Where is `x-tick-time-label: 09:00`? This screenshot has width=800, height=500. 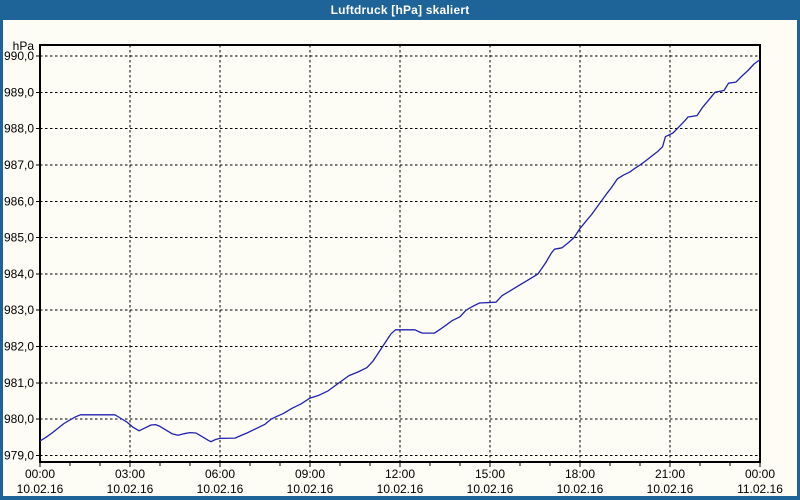
x-tick-time-label: 09:00 is located at coordinates (310, 474).